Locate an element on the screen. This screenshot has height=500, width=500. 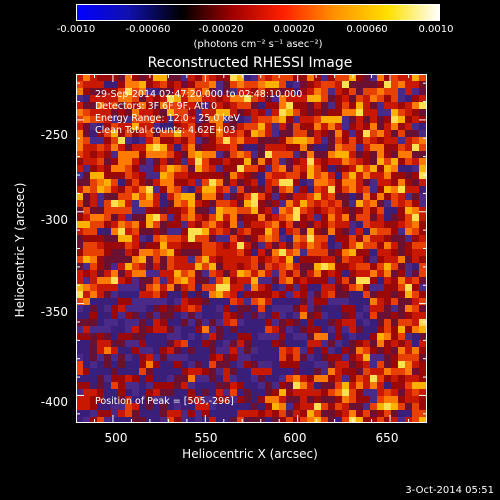
x-tick-label: 650 is located at coordinates (387, 438).